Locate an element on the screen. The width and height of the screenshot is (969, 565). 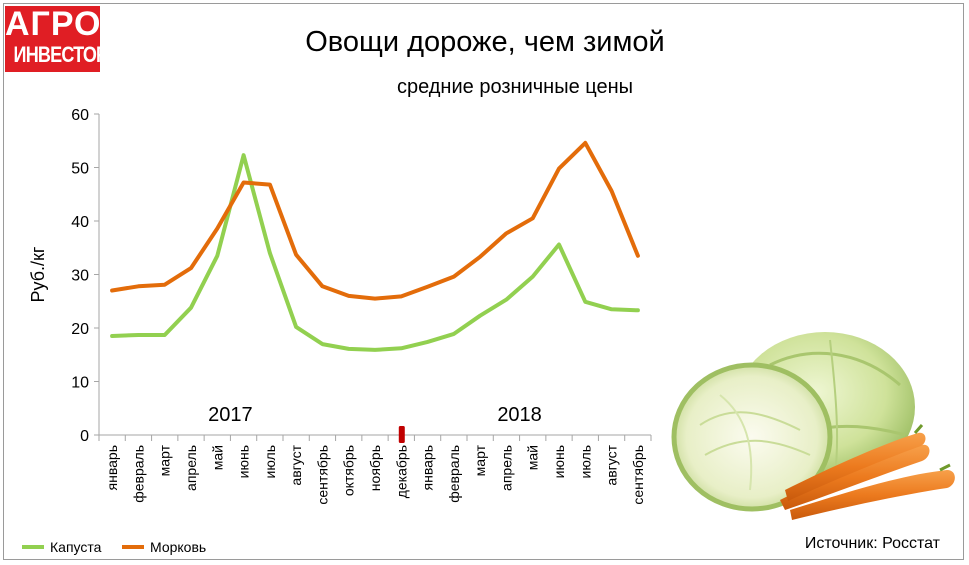
logo-line-1: АГРО is located at coordinates (52, 24).